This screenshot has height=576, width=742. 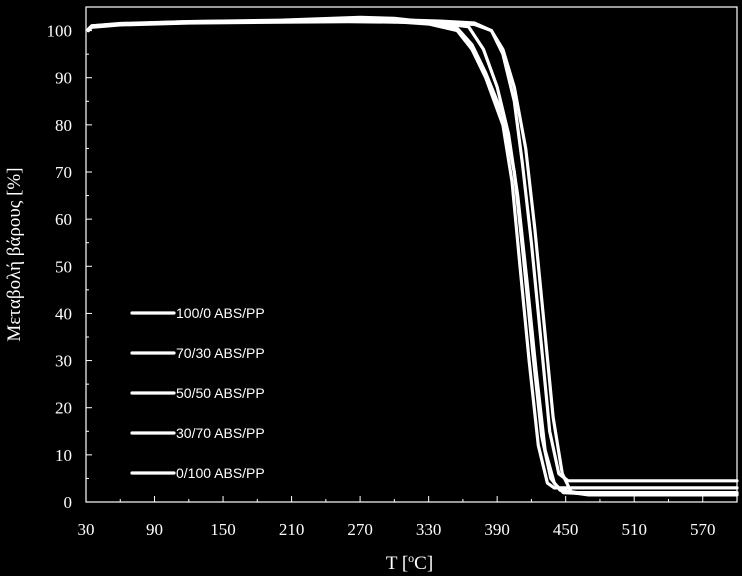 What do you see at coordinates (63, 78) in the screenshot?
I see `y-tick-label: 90` at bounding box center [63, 78].